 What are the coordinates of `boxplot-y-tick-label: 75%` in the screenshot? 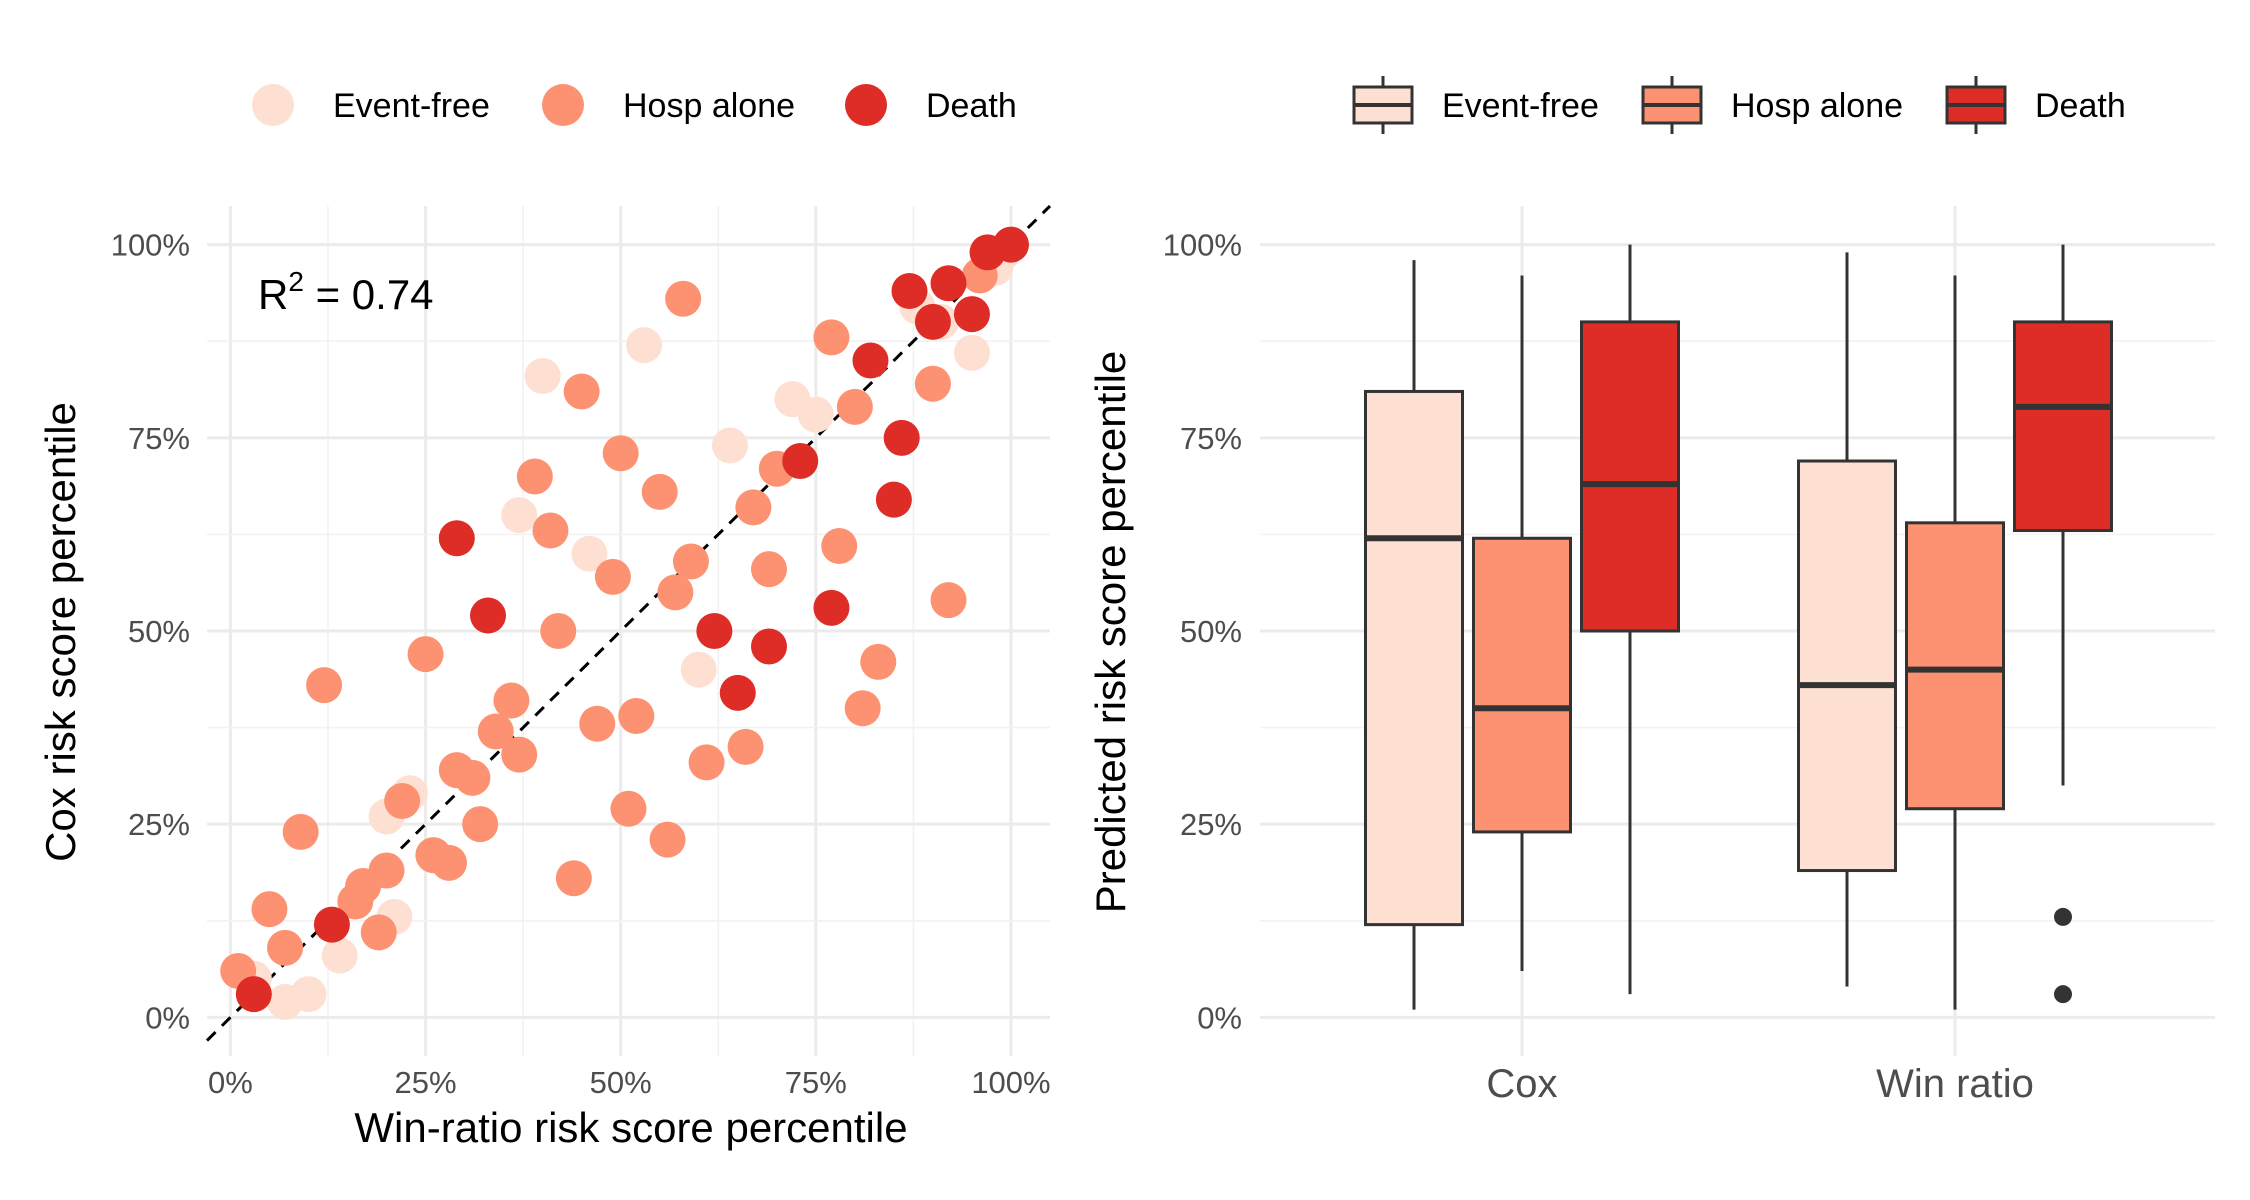 It's located at (1211, 438).